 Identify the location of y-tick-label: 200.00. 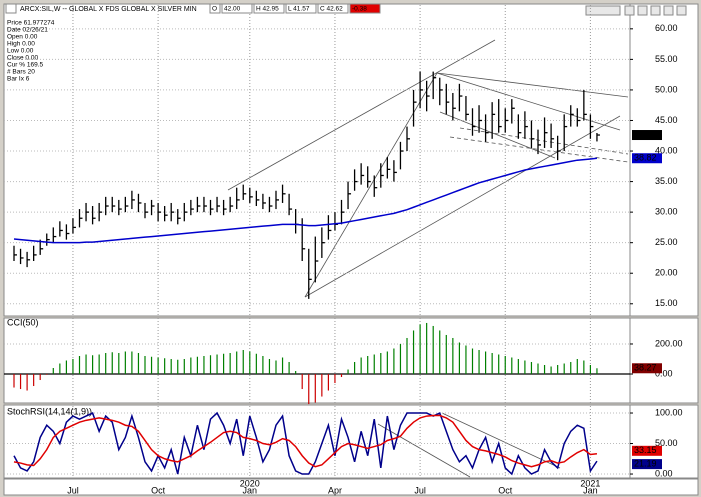
(669, 343).